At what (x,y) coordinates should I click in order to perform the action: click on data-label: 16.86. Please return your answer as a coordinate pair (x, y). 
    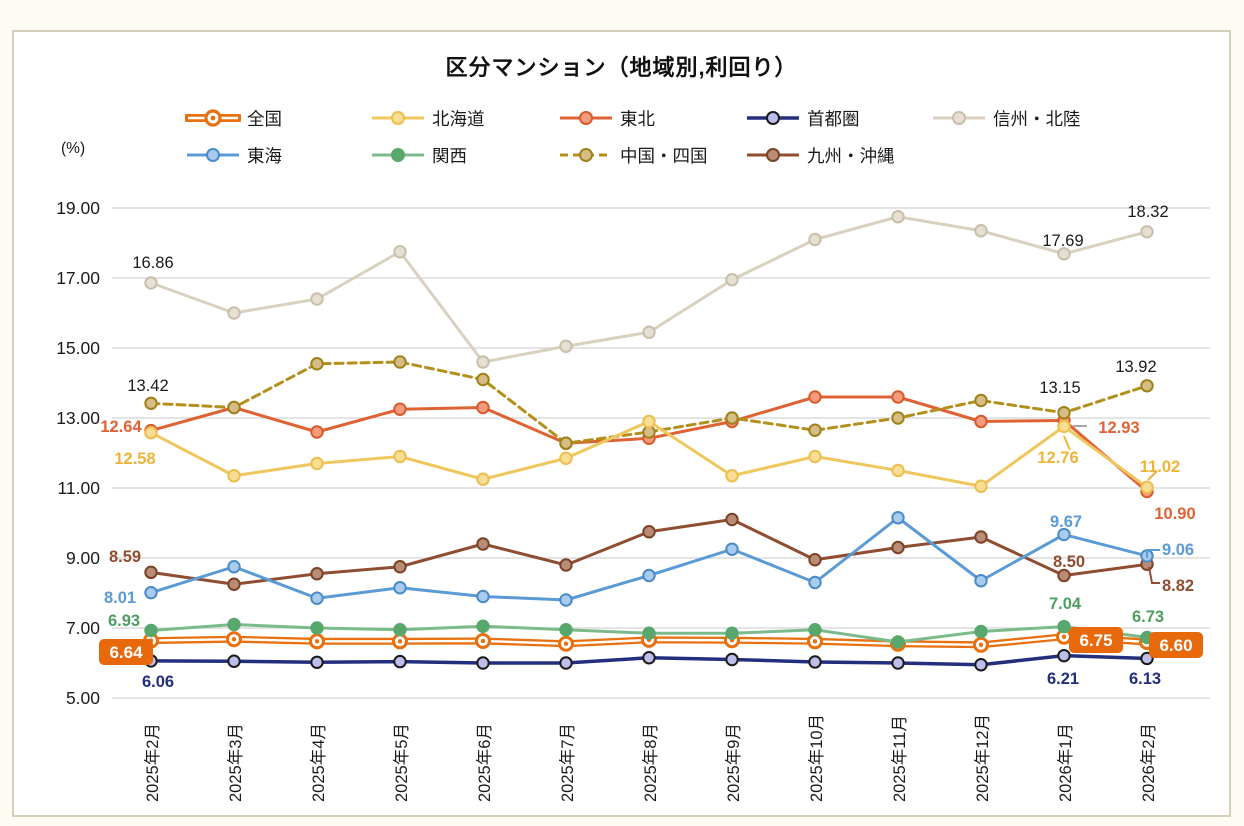
    Looking at the image, I should click on (152, 263).